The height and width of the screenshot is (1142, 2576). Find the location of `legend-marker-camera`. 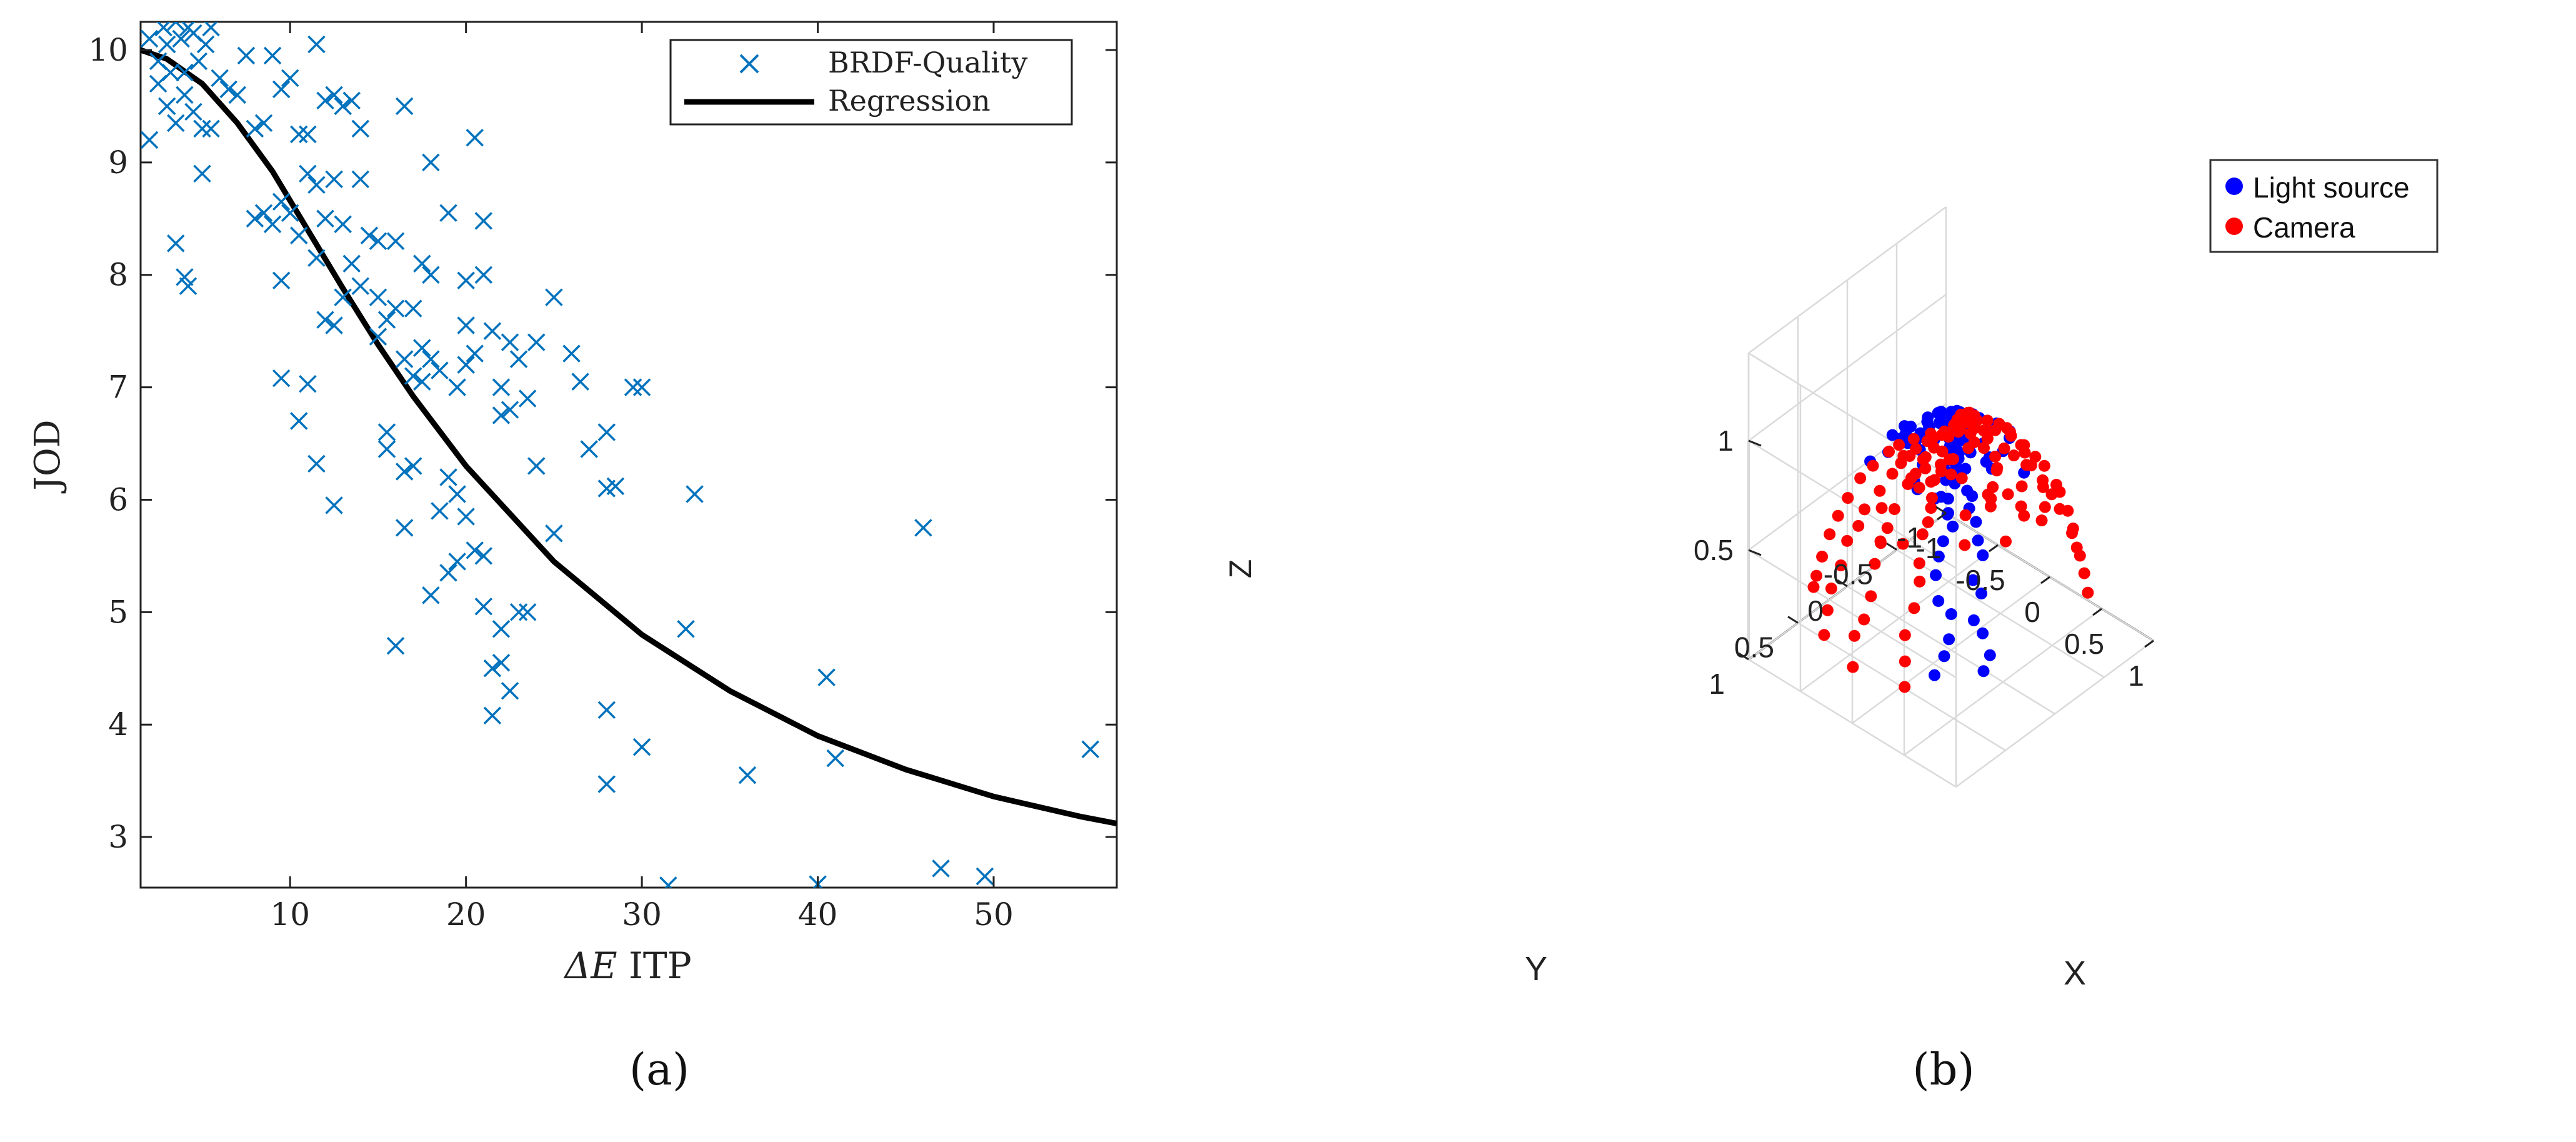

legend-marker-camera is located at coordinates (2234, 226).